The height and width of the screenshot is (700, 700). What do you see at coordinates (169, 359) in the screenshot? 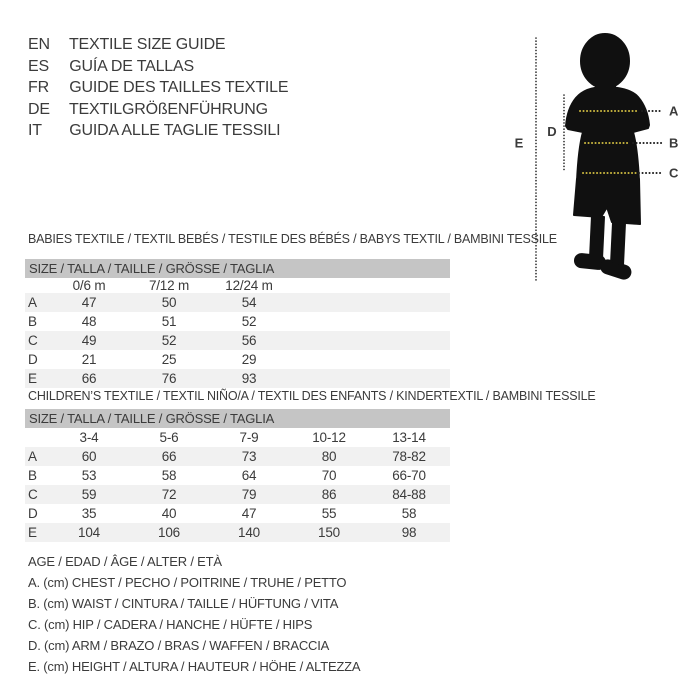
I see `cell-value: 25` at bounding box center [169, 359].